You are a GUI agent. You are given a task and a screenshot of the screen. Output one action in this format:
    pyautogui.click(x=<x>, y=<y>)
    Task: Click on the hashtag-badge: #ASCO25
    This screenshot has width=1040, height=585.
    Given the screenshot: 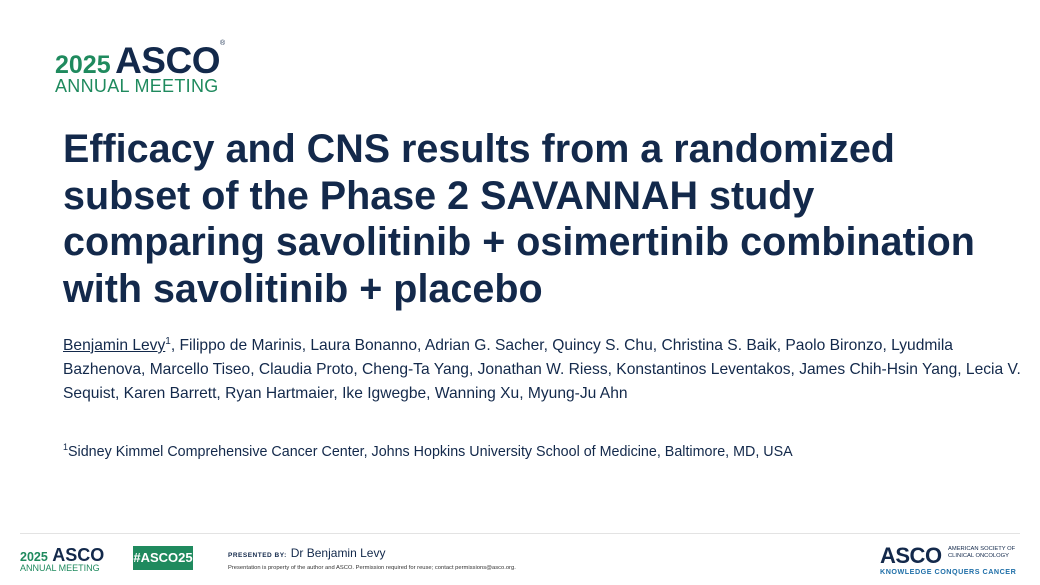 What is the action you would take?
    pyautogui.click(x=163, y=558)
    